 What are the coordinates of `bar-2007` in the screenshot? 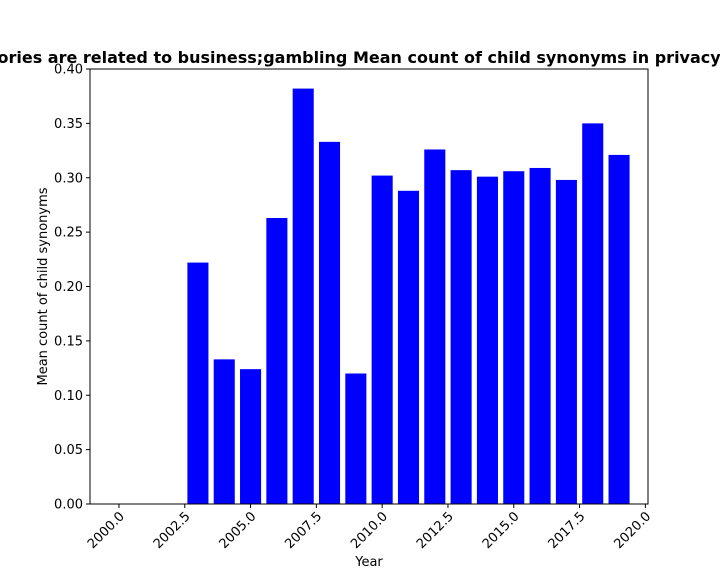 It's located at (303, 296).